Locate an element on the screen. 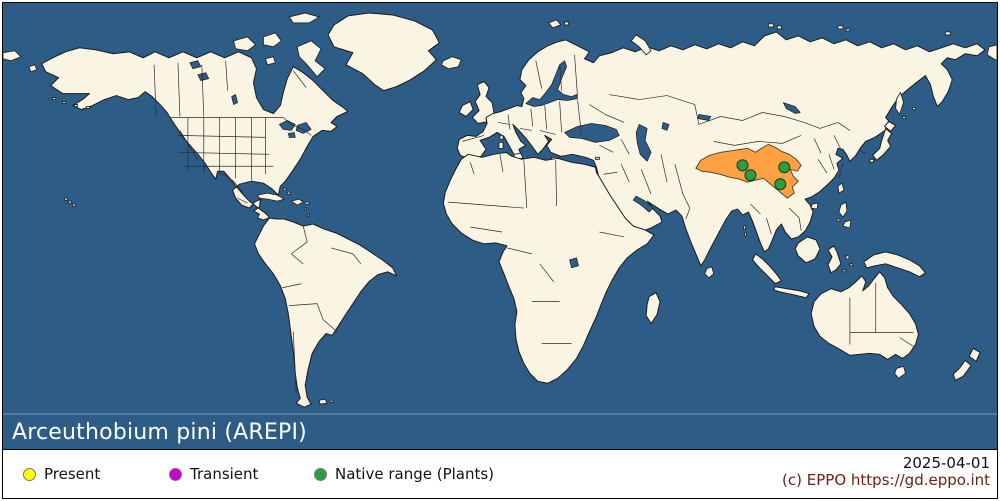 The width and height of the screenshot is (1000, 501). north-america is located at coordinates (195, 134).